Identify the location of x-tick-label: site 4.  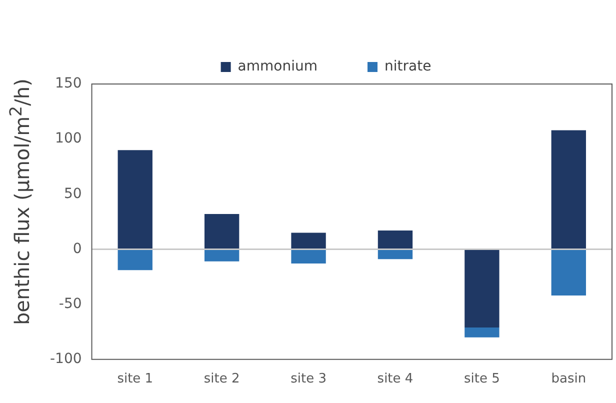
(395, 379).